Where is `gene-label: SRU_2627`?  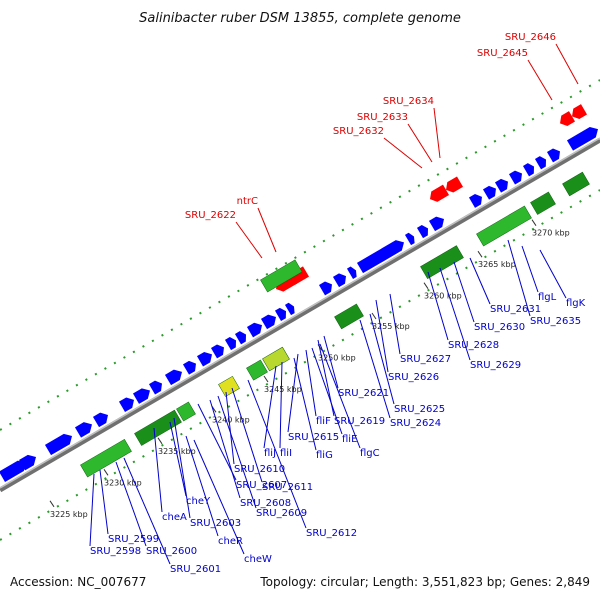 gene-label: SRU_2627 is located at coordinates (425, 359).